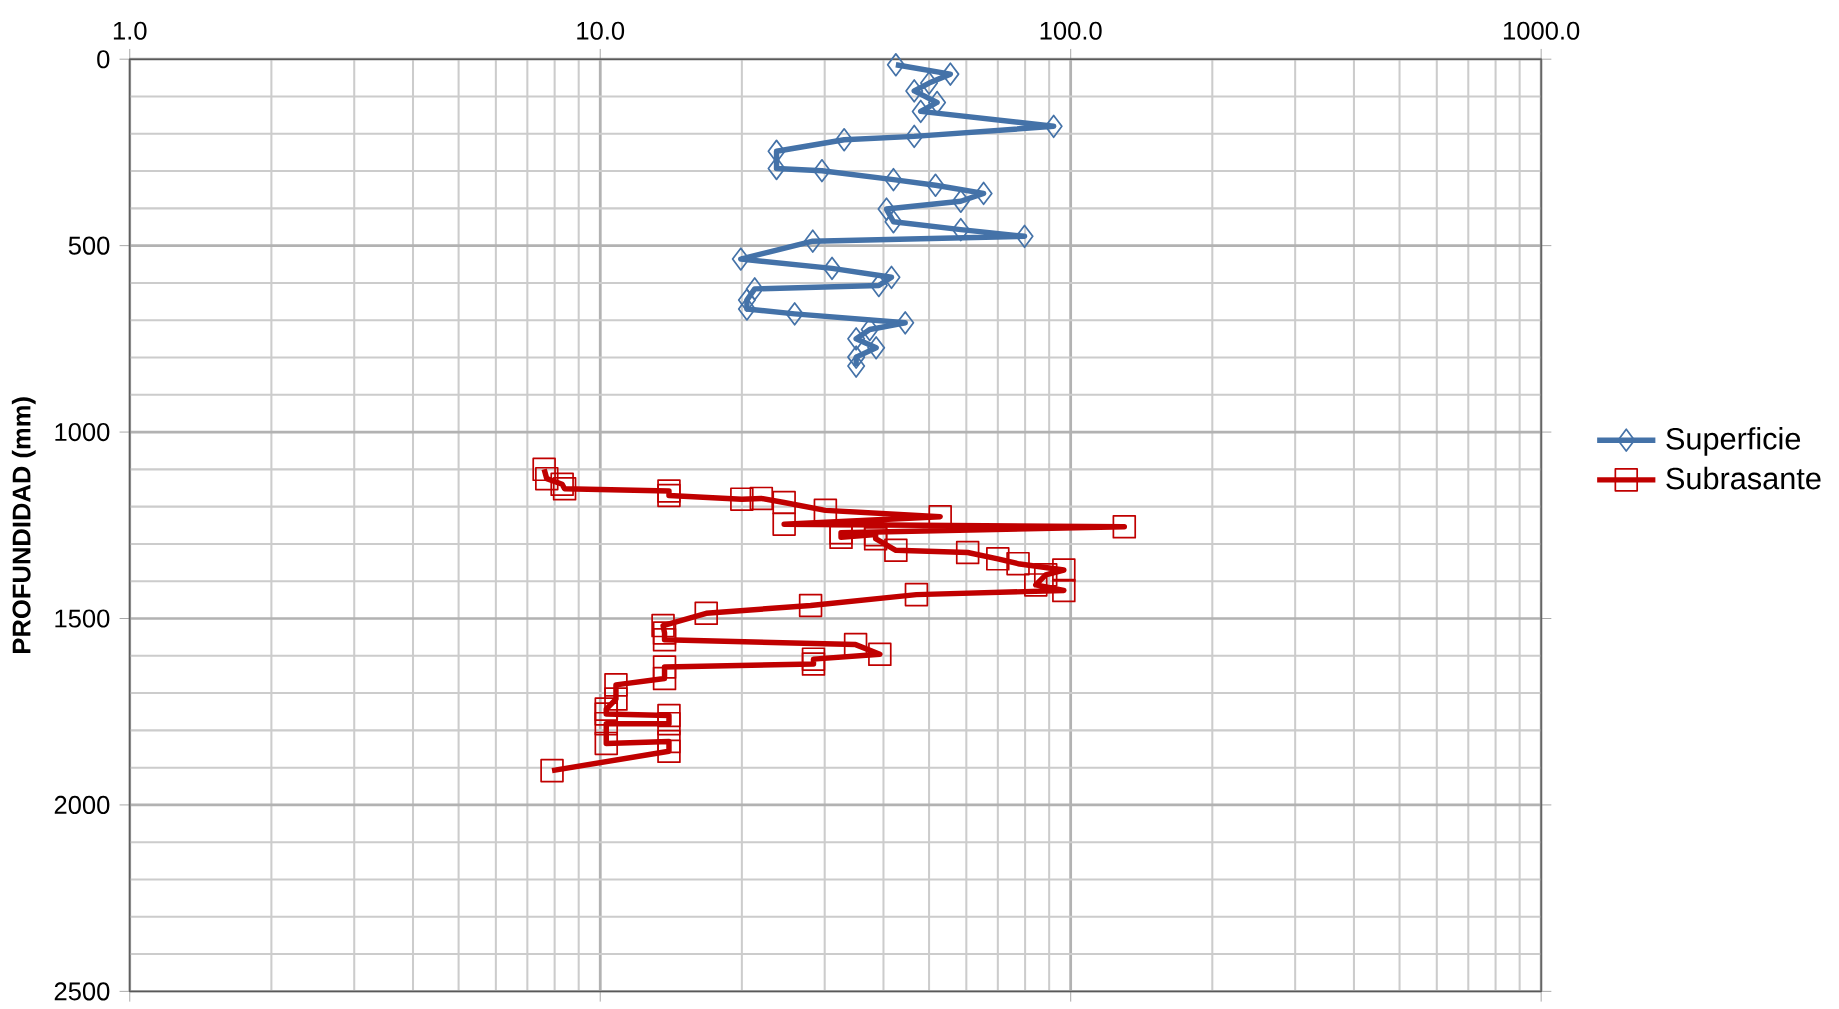 The image size is (1839, 1009). Describe the element at coordinates (1071, 30) in the screenshot. I see `x-tick-label: 100.0` at that location.